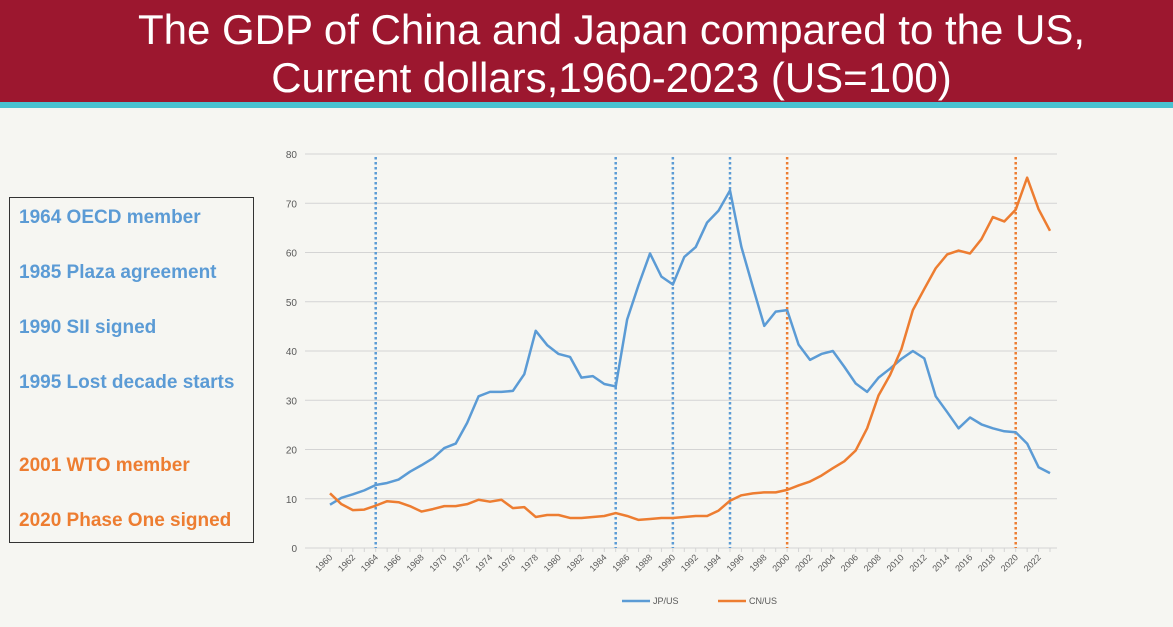  I want to click on x-tick-label: 1964, so click(369, 562).